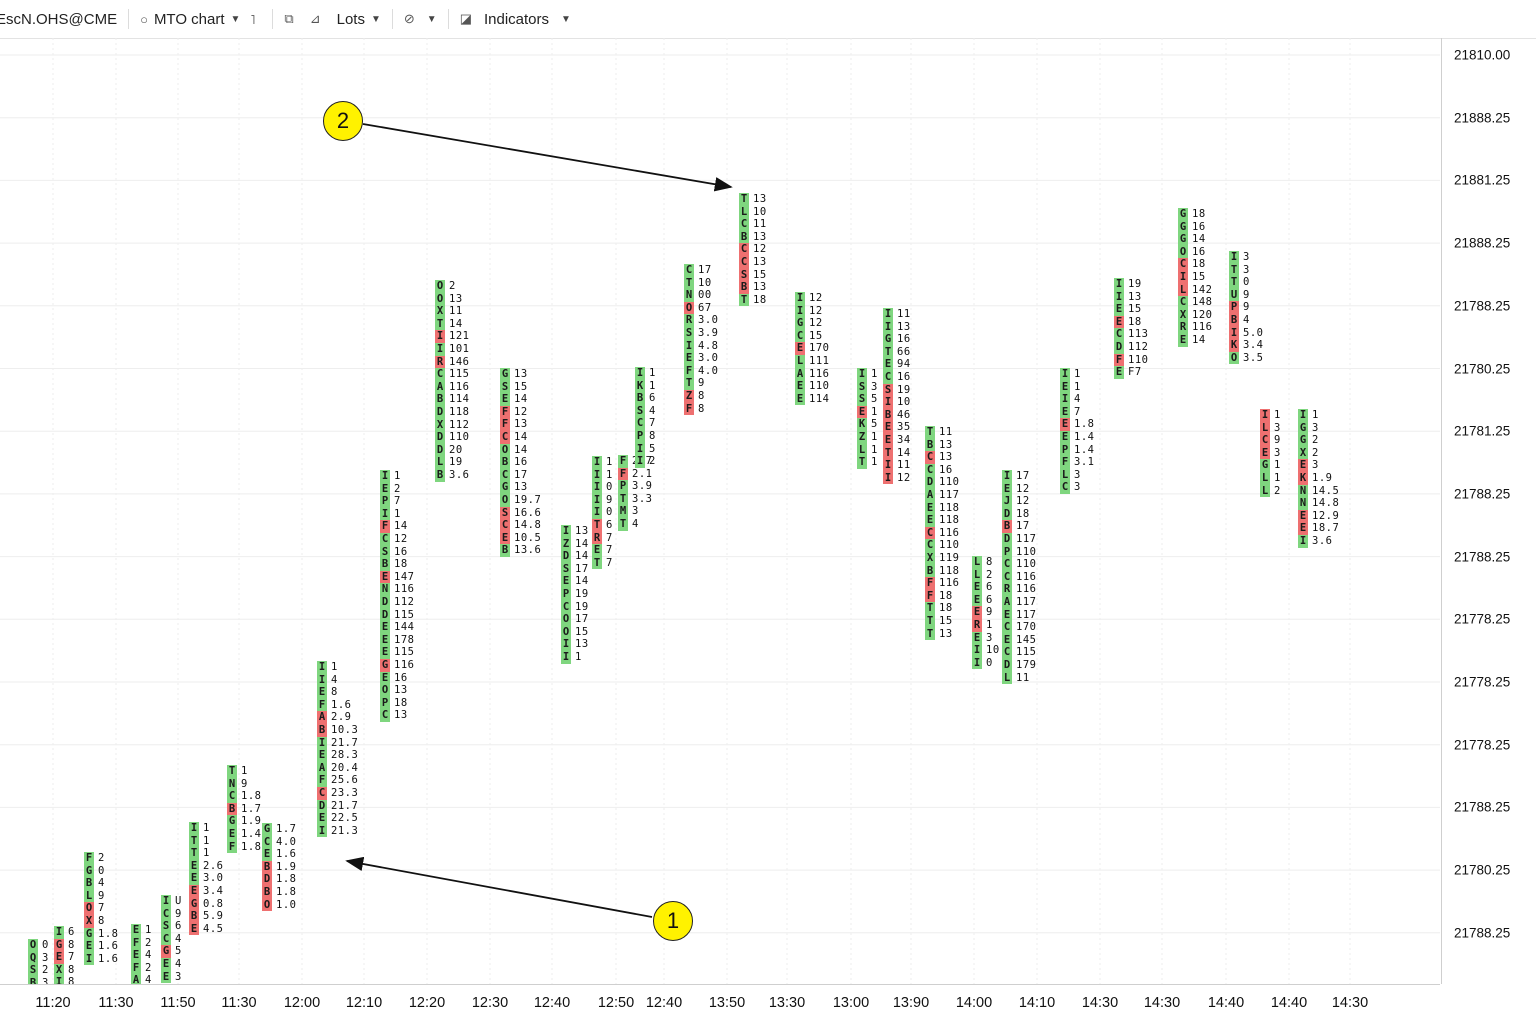 The image size is (1536, 1025). What do you see at coordinates (45, 961) in the screenshot?
I see `candle-volume-column: 03233` at bounding box center [45, 961].